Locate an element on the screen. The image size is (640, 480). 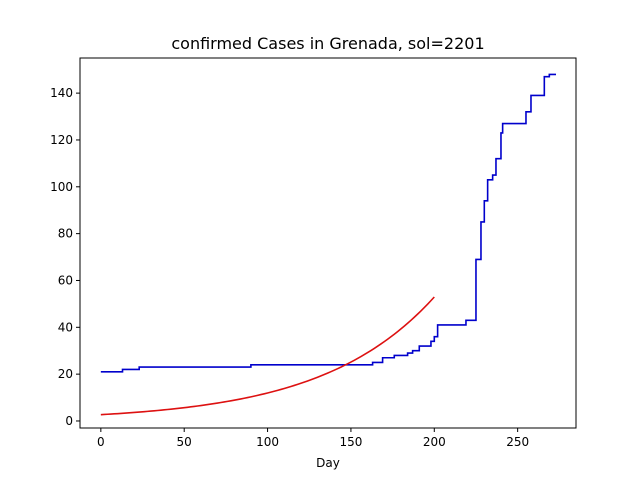
y-axis: 0 20 40 60 80 100 120 140 is located at coordinates (65, 257).